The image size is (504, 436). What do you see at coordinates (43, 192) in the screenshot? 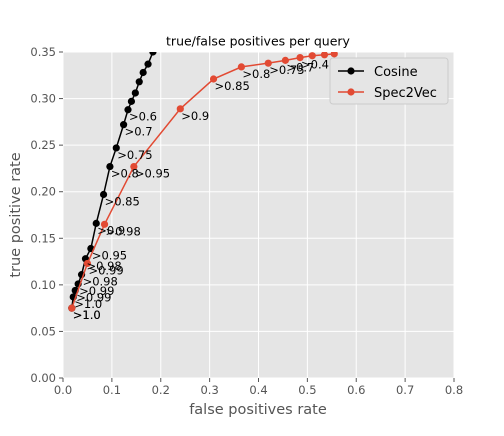
I see `y-tick-label: 0.20` at bounding box center [43, 192].